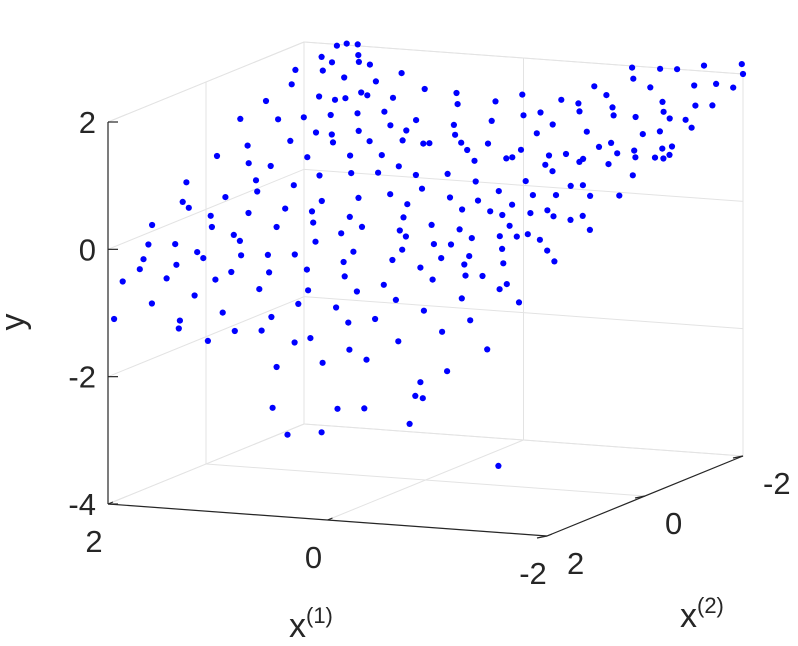 This screenshot has height=646, width=798. Describe the element at coordinates (93, 541) in the screenshot. I see `x1-tick-label: 2` at that location.